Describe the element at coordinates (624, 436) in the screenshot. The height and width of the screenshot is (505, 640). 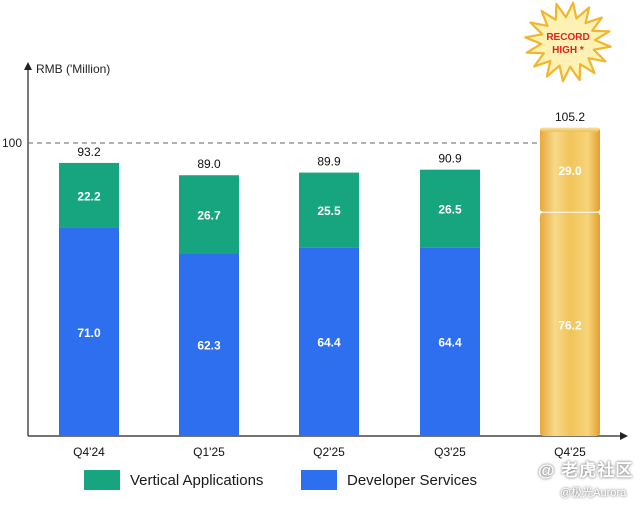
I see `x-axis-arrow` at that location.